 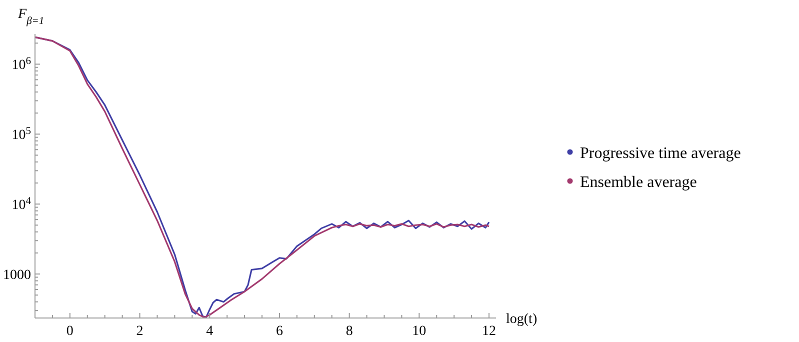 I want to click on x-tick-label: 6, so click(x=279, y=331).